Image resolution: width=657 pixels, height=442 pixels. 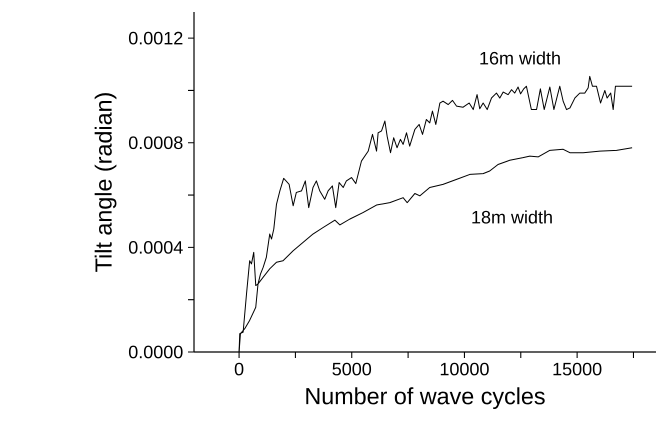 I want to click on x-tick-label: 10000, so click(x=464, y=369).